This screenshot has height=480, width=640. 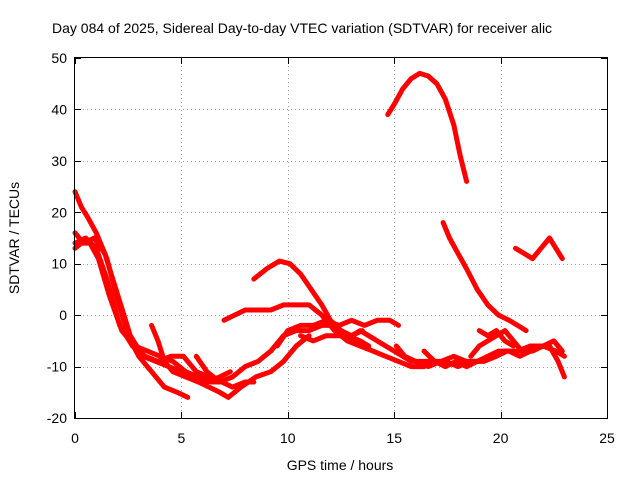 I want to click on x-tick-label: 15, so click(x=394, y=438).